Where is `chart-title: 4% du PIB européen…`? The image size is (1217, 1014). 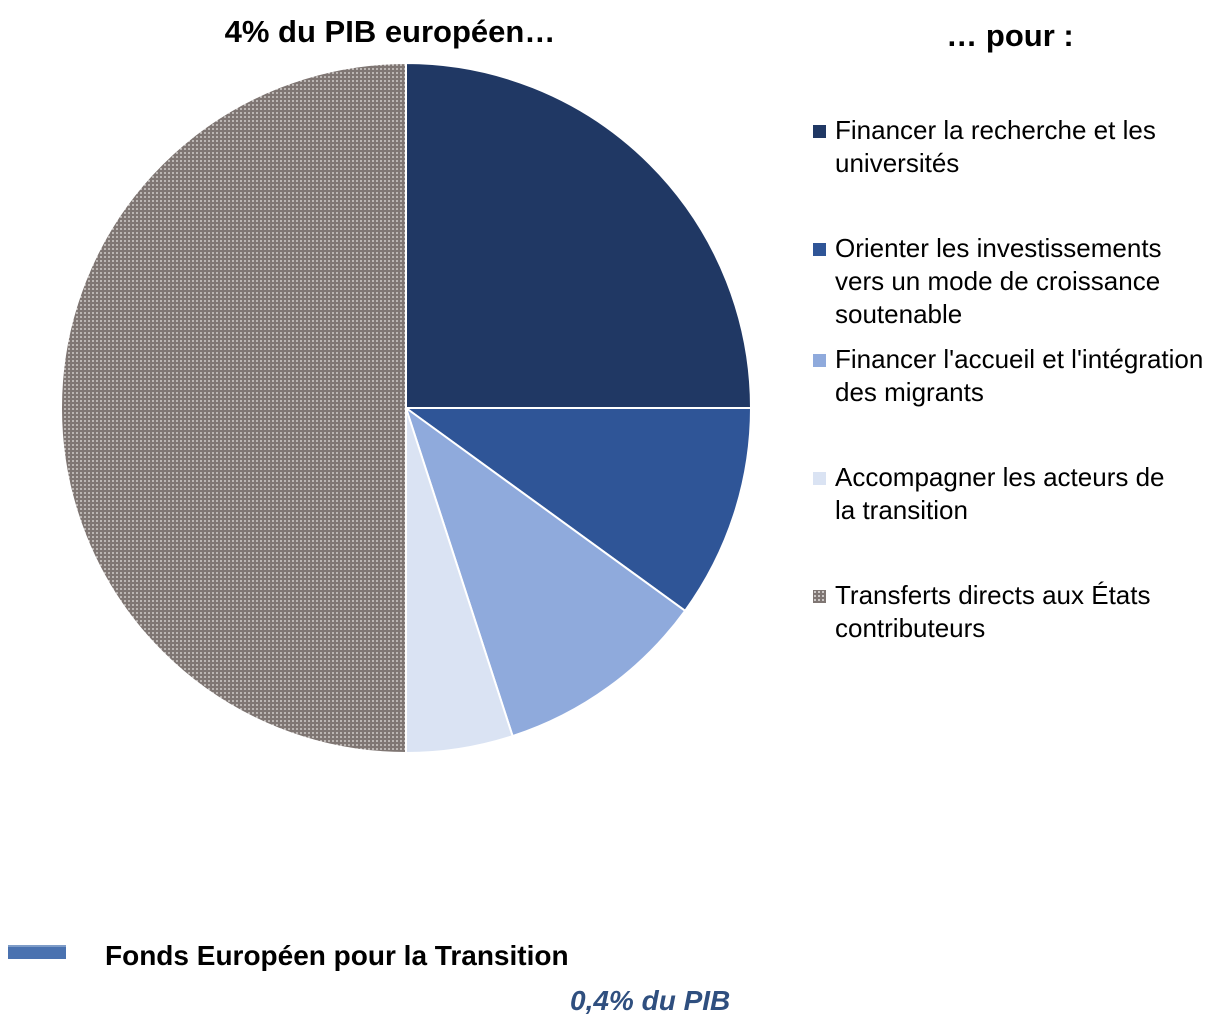
chart-title: 4% du PIB européen… is located at coordinates (390, 31).